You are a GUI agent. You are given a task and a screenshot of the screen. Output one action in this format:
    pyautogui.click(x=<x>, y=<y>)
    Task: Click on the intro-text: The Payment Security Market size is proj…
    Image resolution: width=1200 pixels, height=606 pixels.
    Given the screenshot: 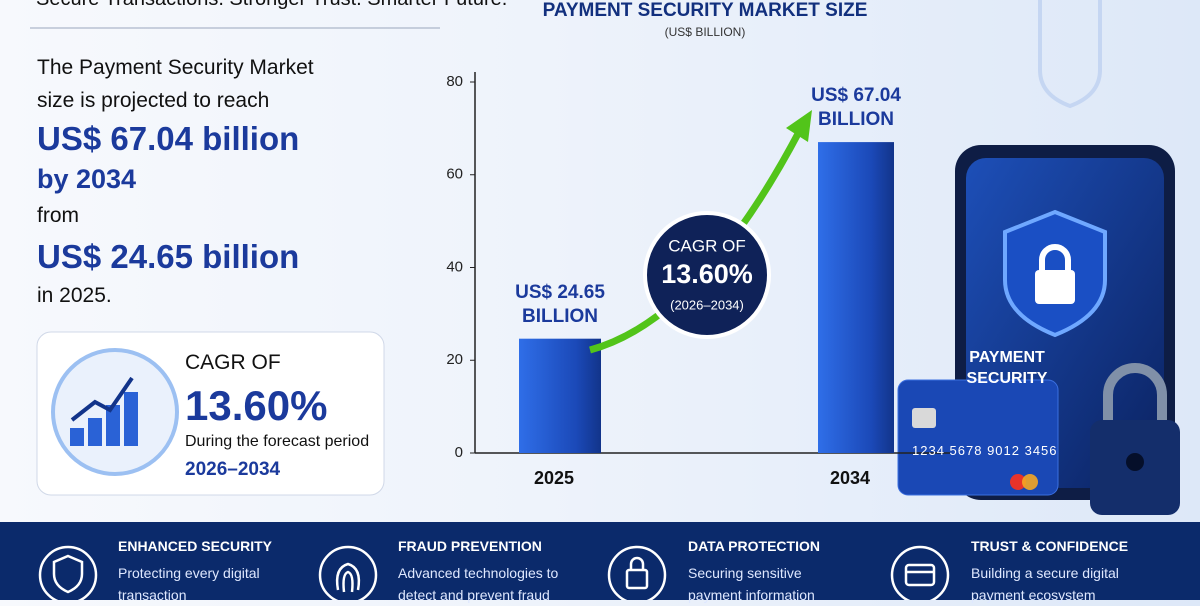 What is the action you would take?
    pyautogui.click(x=175, y=84)
    